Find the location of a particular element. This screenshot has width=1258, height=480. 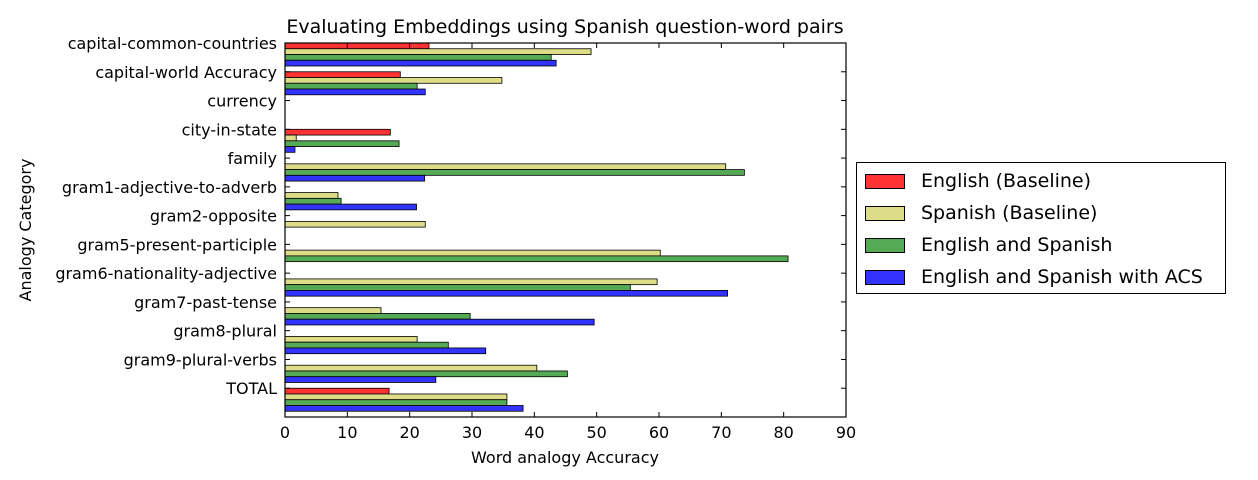

legend-label: English and Spanish is located at coordinates (1017, 245).